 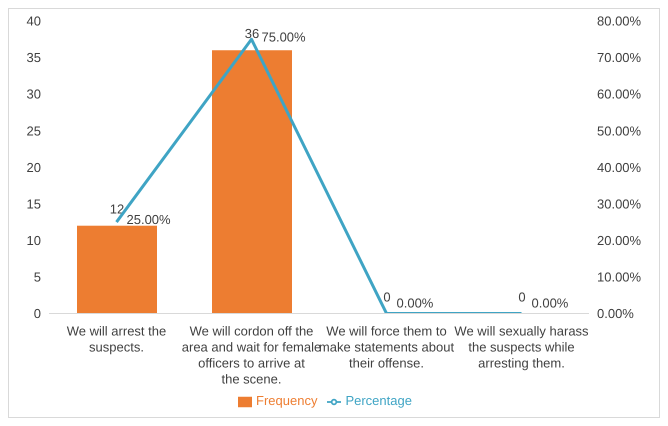 I want to click on x-tick-label: We will force them to make statements about their offense., so click(x=386, y=346).